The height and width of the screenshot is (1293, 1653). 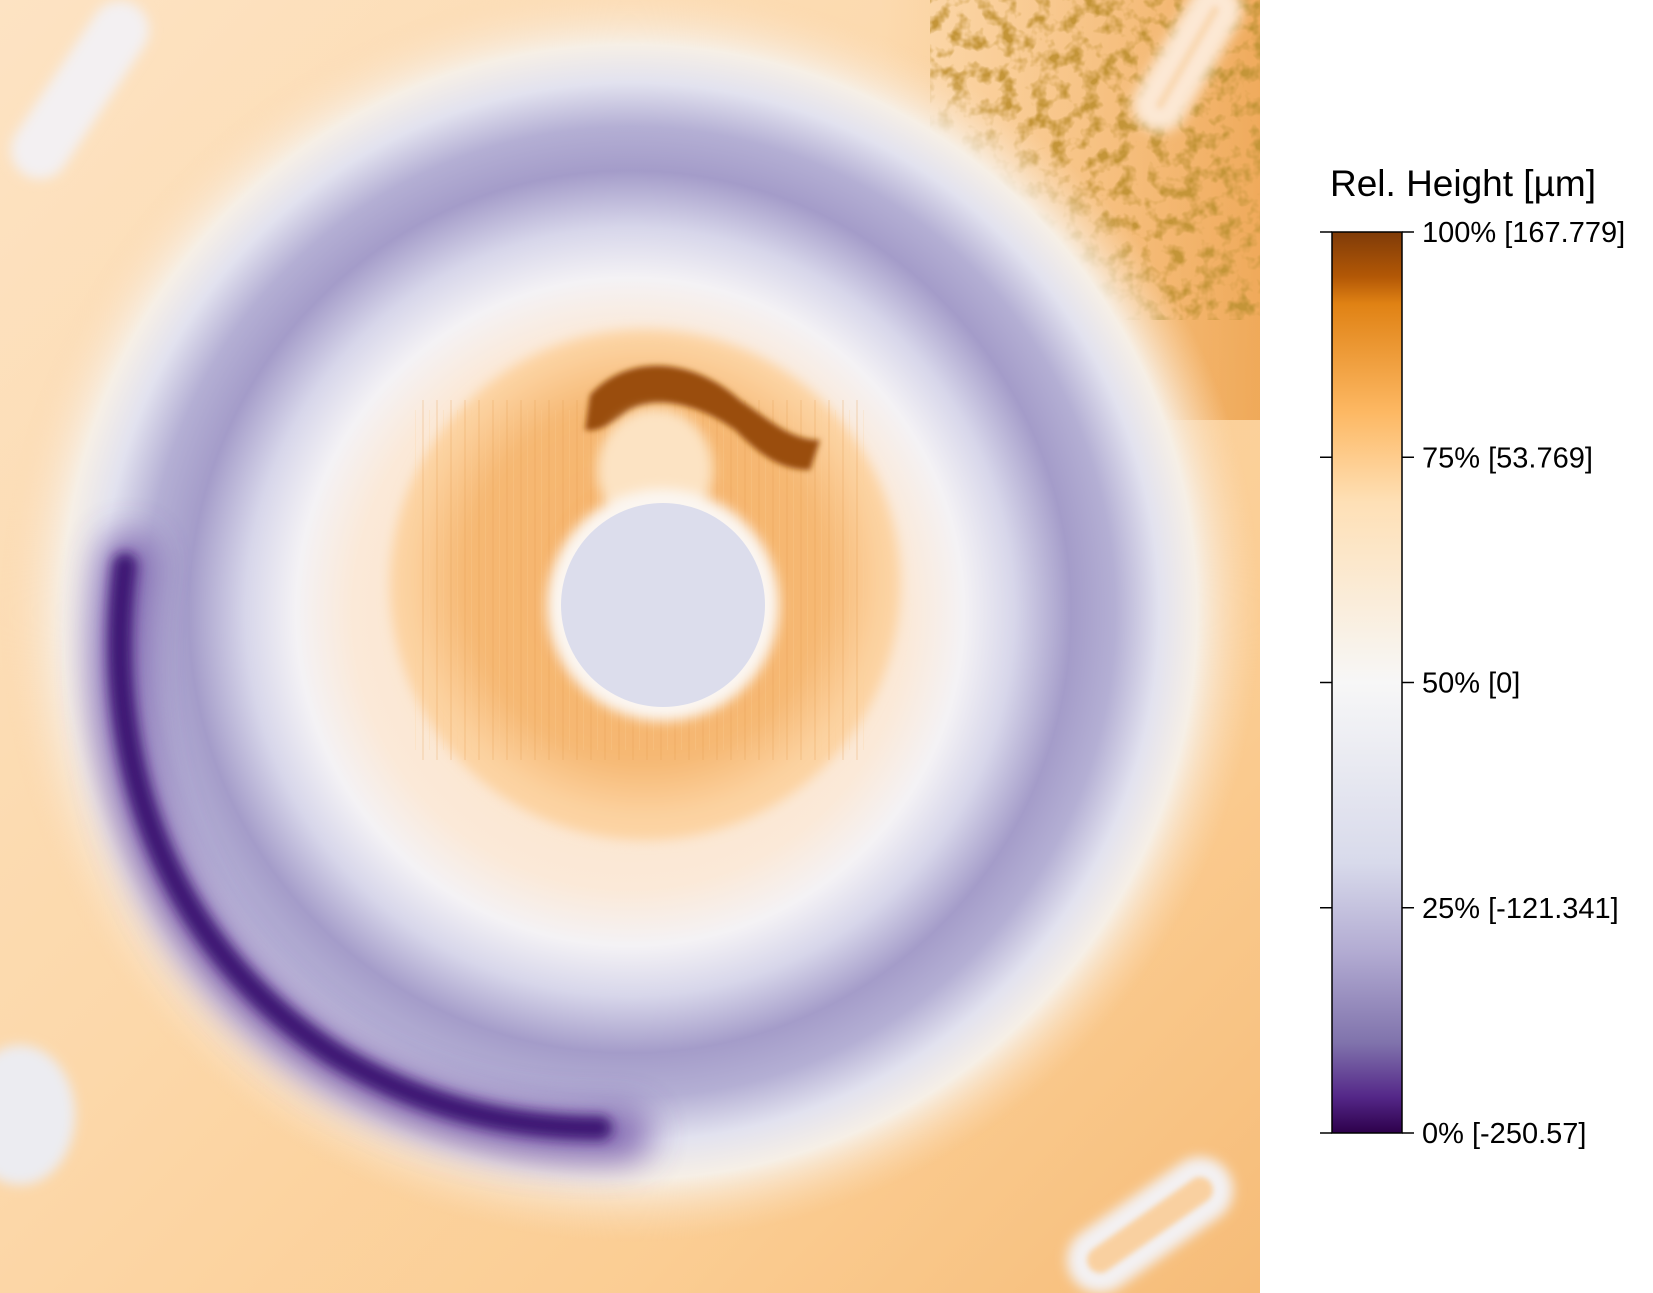 I want to click on colorbar-tick-label: 50% [0], so click(x=1471, y=684).